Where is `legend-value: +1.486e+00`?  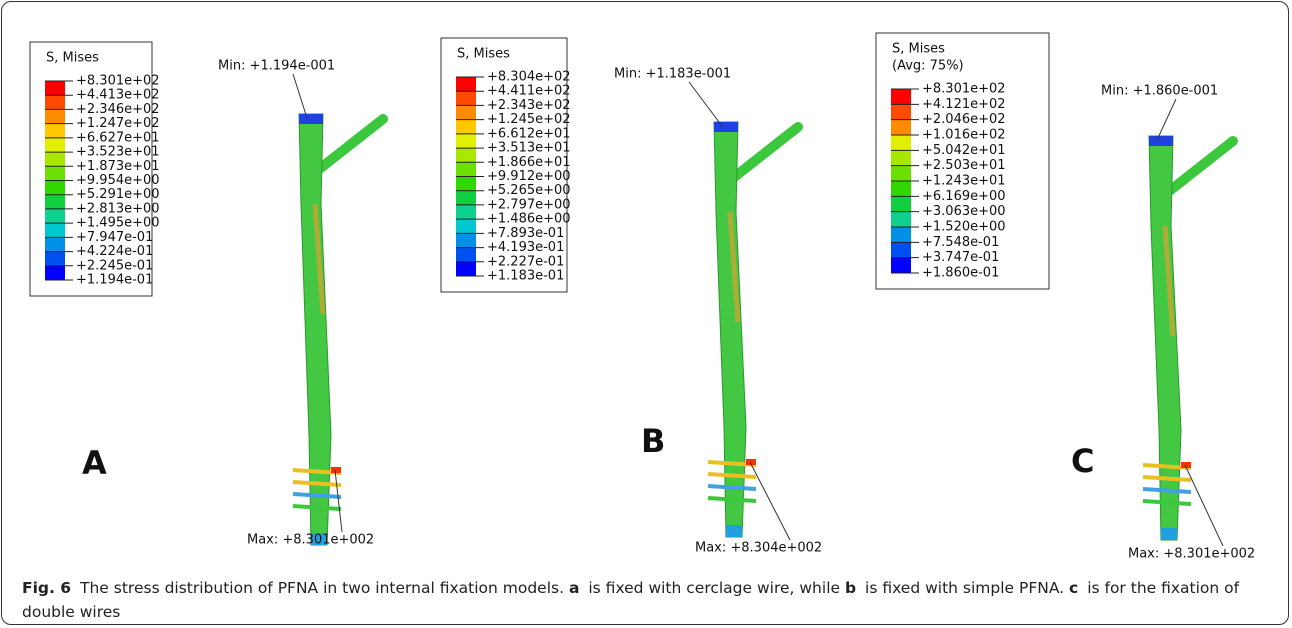 legend-value: +1.486e+00 is located at coordinates (529, 219).